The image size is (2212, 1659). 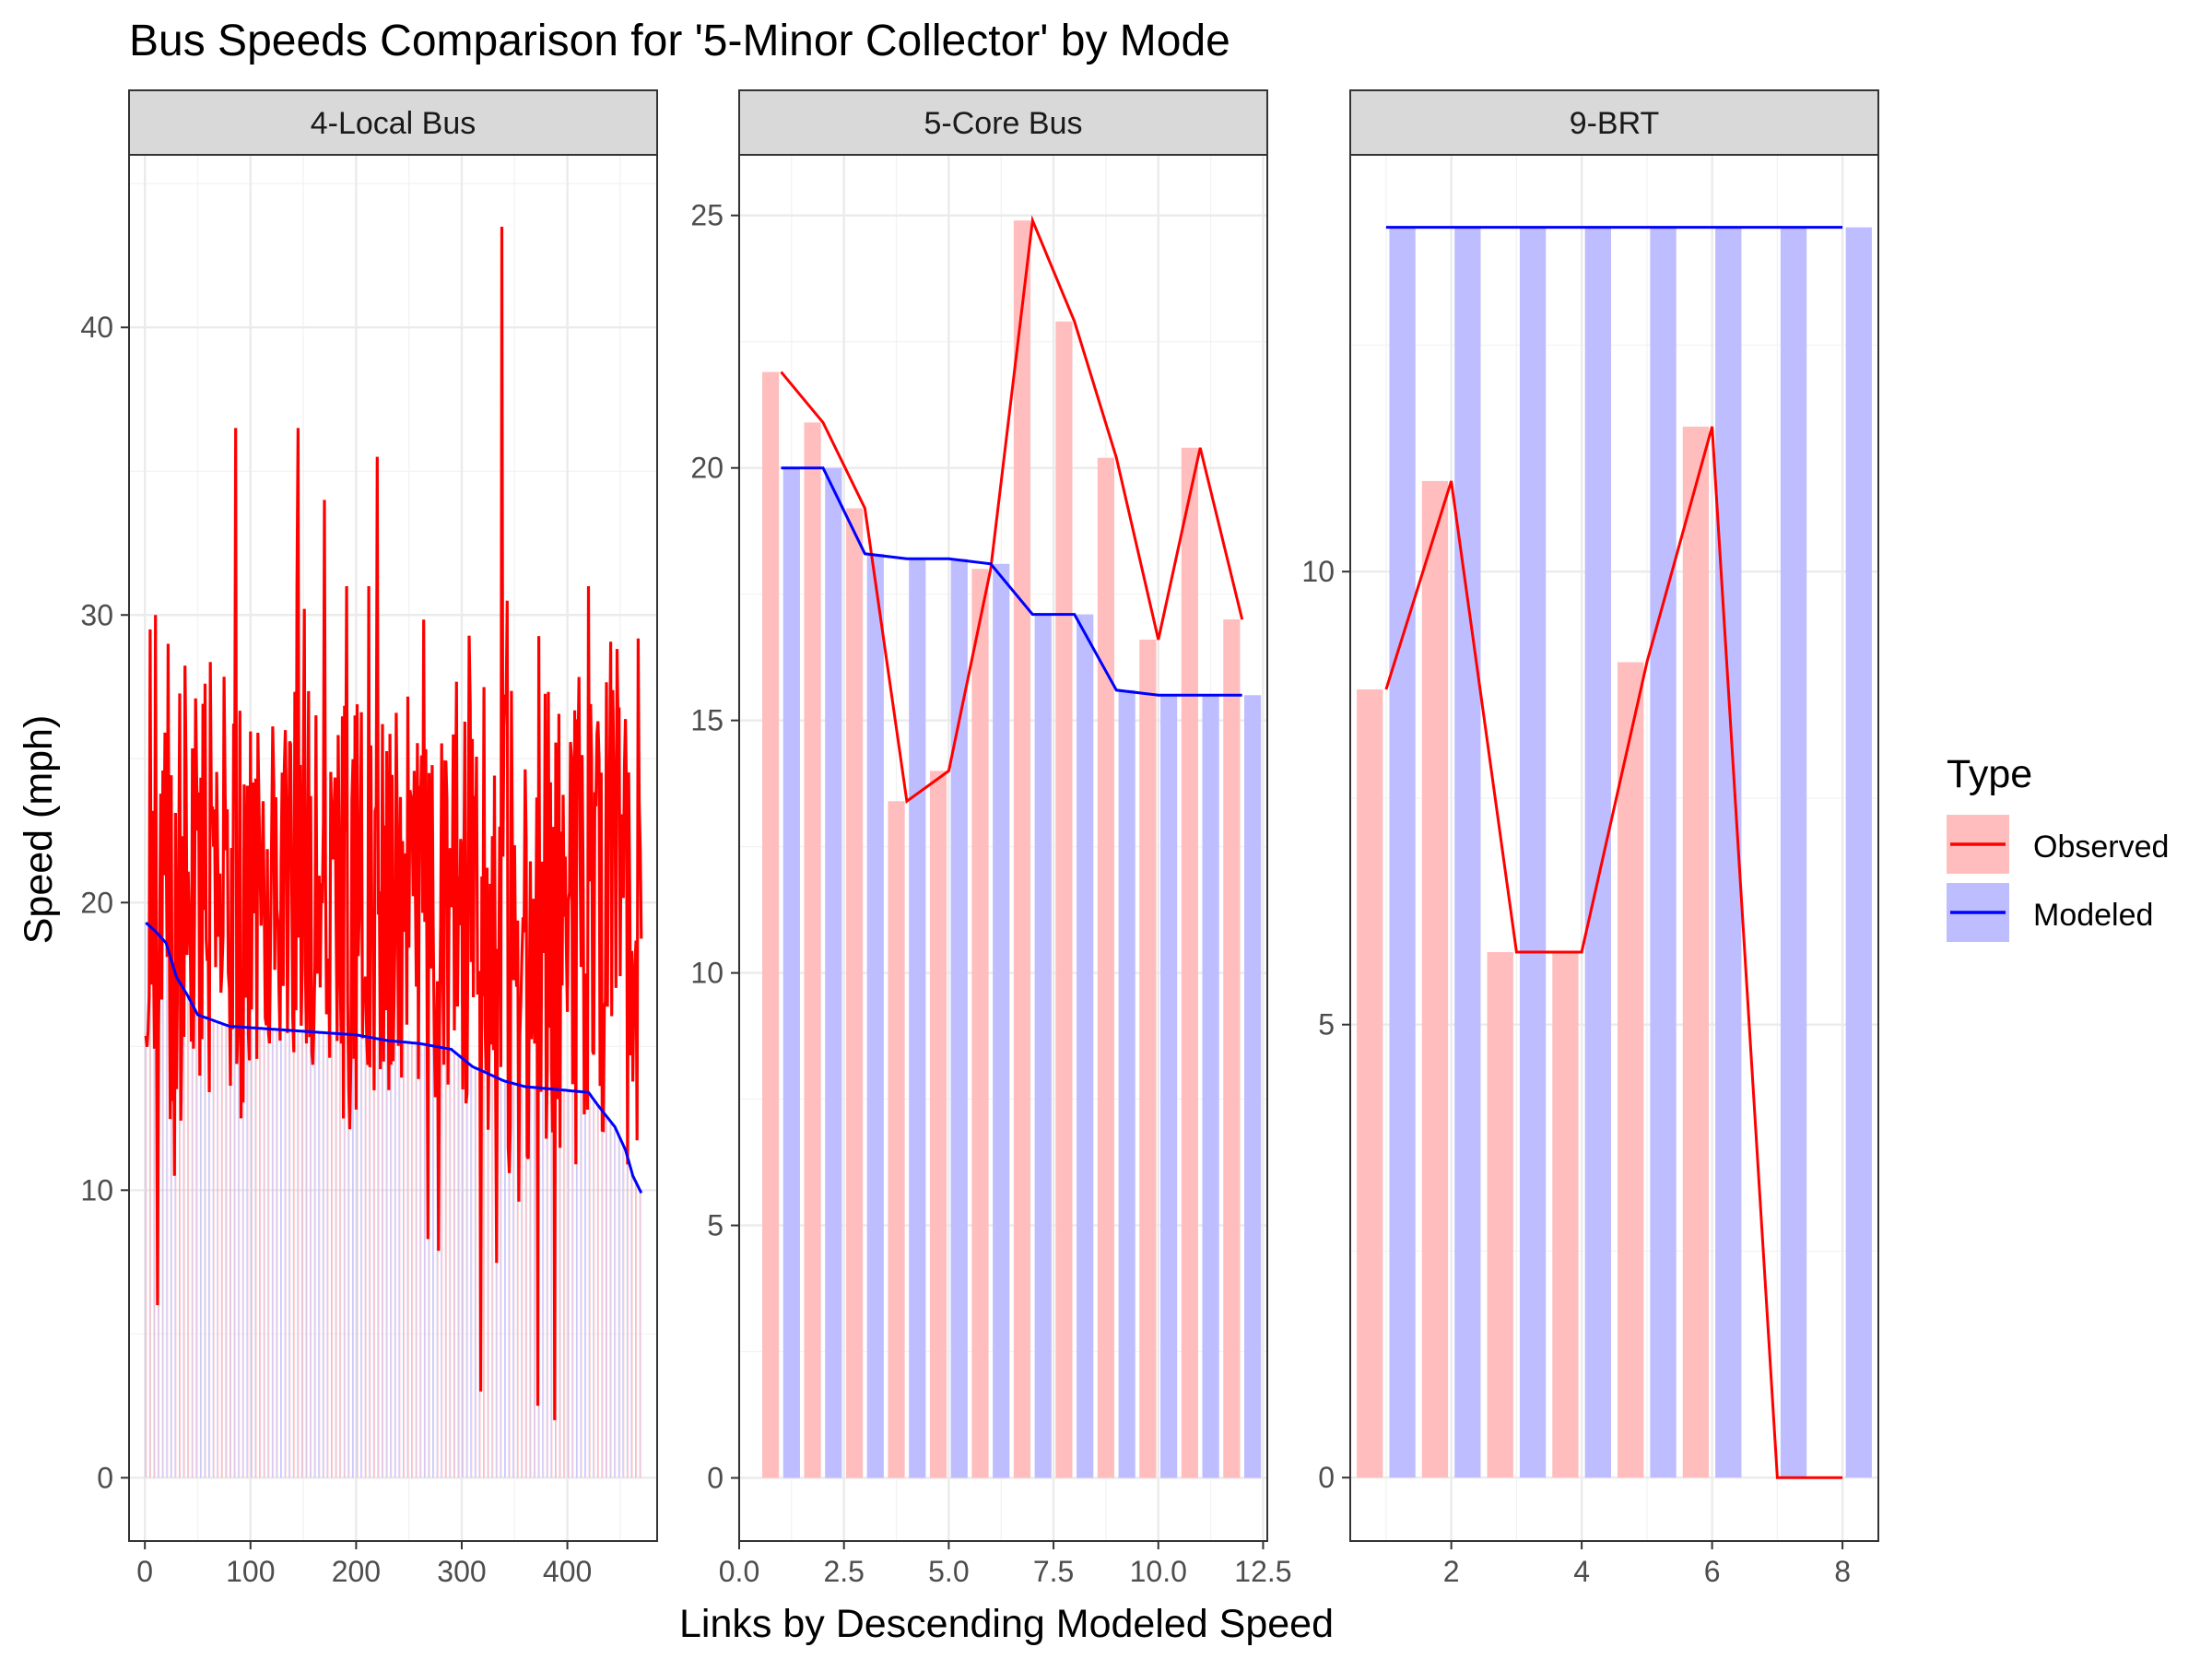 I want to click on x-axis-label: Links by Descending Modeled Speed, so click(x=1006, y=1624).